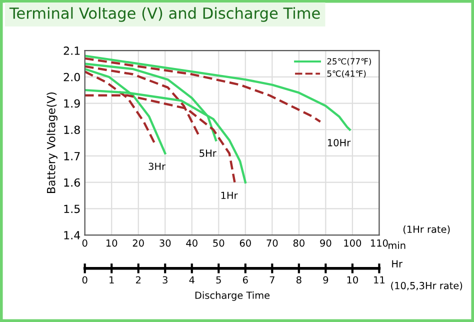 The width and height of the screenshot is (474, 322). What do you see at coordinates (397, 245) in the screenshot?
I see `x-axis-title: min` at bounding box center [397, 245].